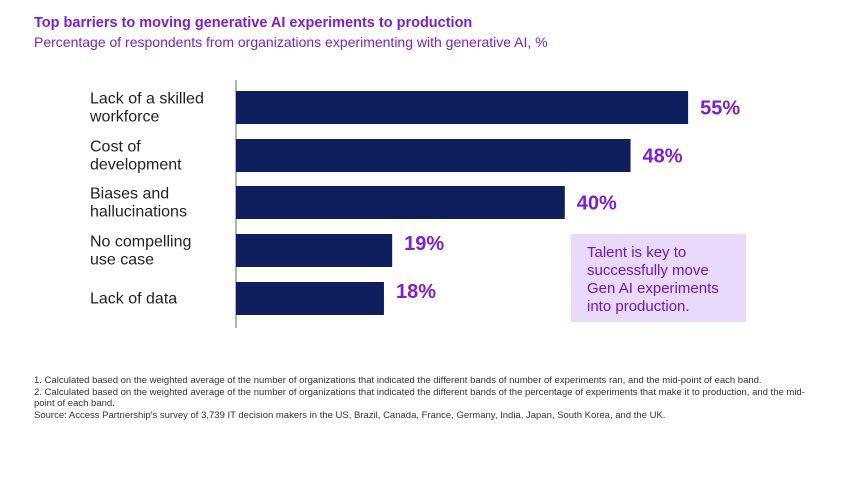  I want to click on category-label: Biases and hallucinations, so click(138, 203).